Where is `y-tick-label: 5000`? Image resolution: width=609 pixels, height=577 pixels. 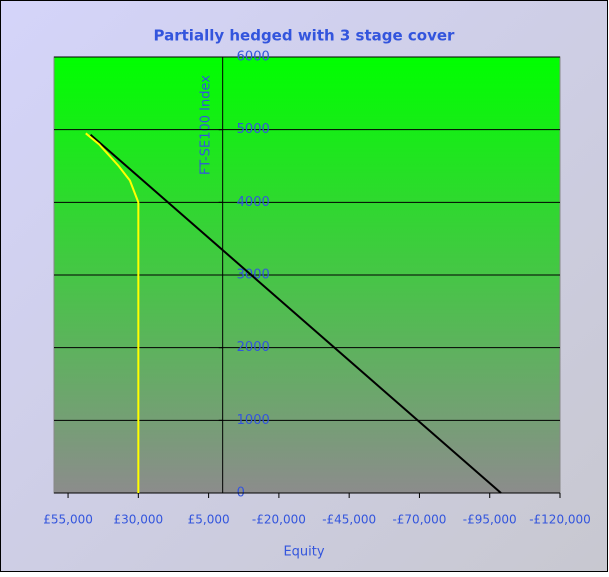 y-tick-label: 5000 is located at coordinates (253, 129).